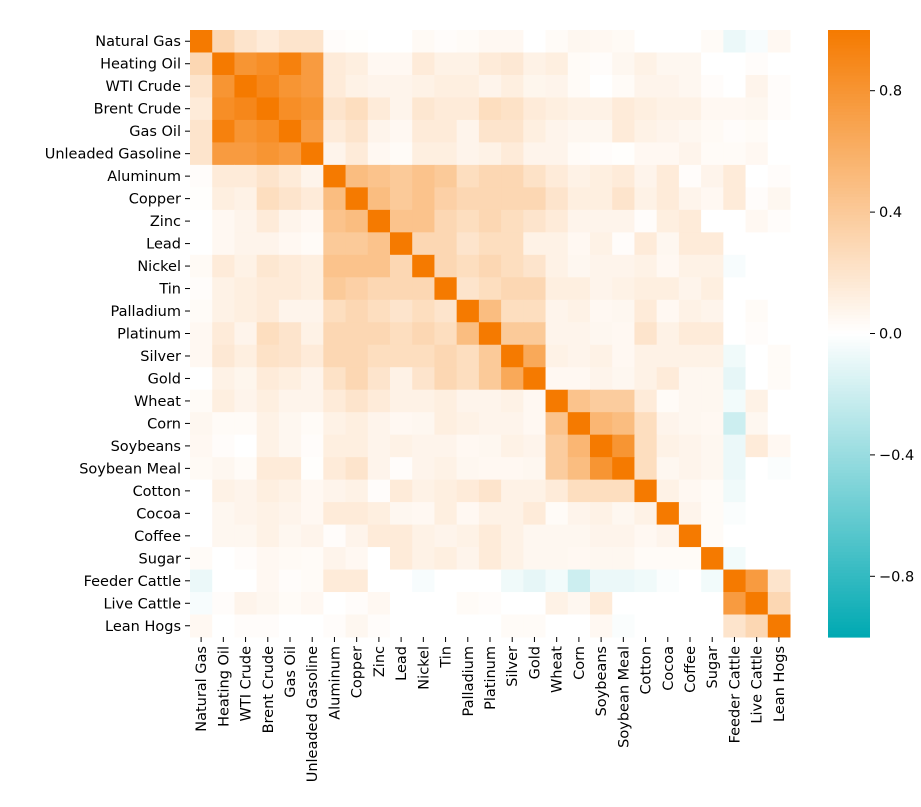 The height and width of the screenshot is (807, 921). I want to click on x-tick-label: Tin, so click(447, 657).